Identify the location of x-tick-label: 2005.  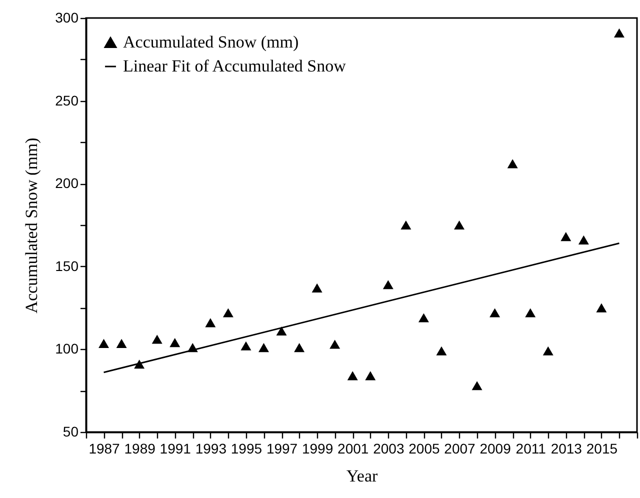
(424, 448).